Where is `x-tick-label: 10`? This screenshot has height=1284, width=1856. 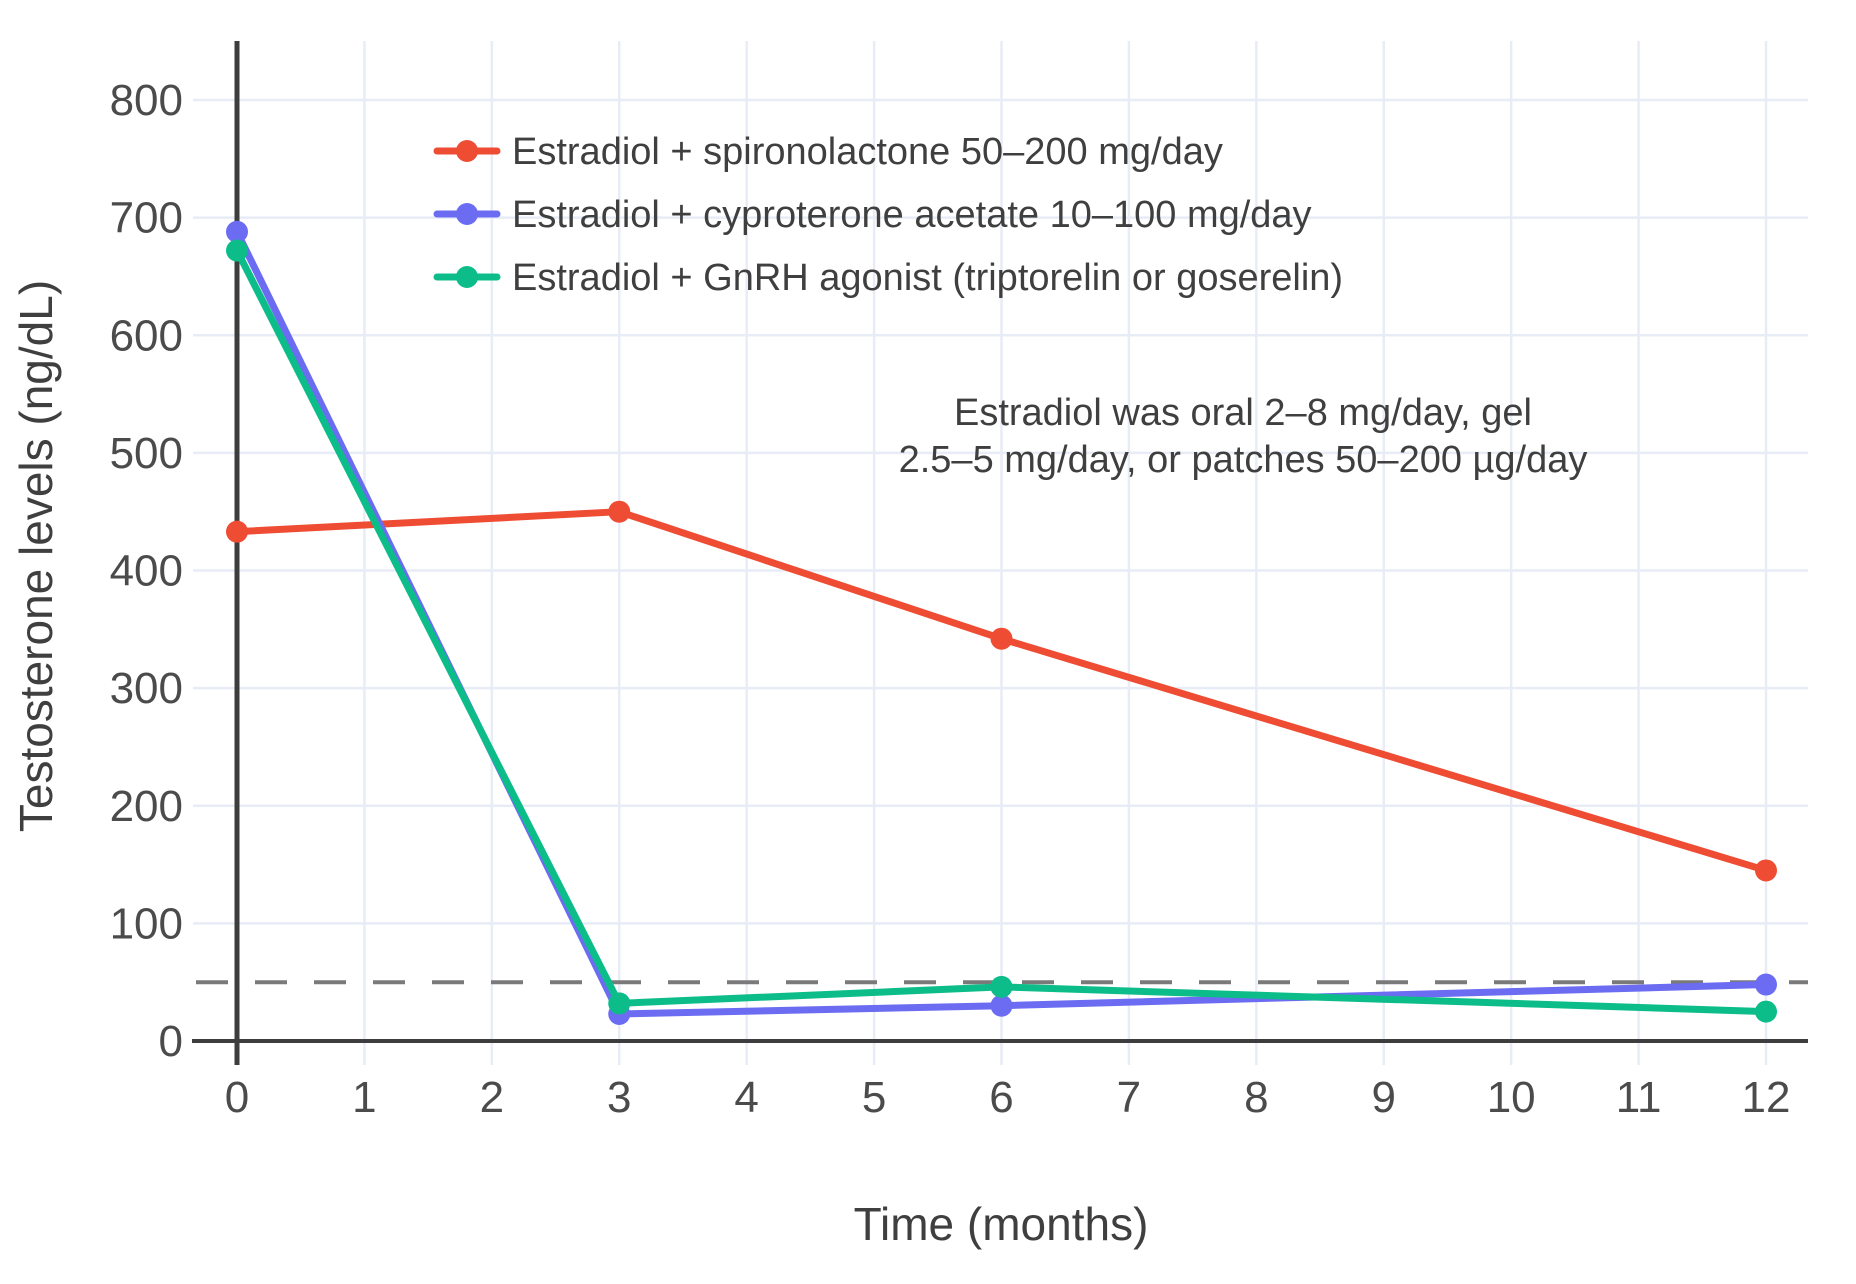
x-tick-label: 10 is located at coordinates (1511, 1097).